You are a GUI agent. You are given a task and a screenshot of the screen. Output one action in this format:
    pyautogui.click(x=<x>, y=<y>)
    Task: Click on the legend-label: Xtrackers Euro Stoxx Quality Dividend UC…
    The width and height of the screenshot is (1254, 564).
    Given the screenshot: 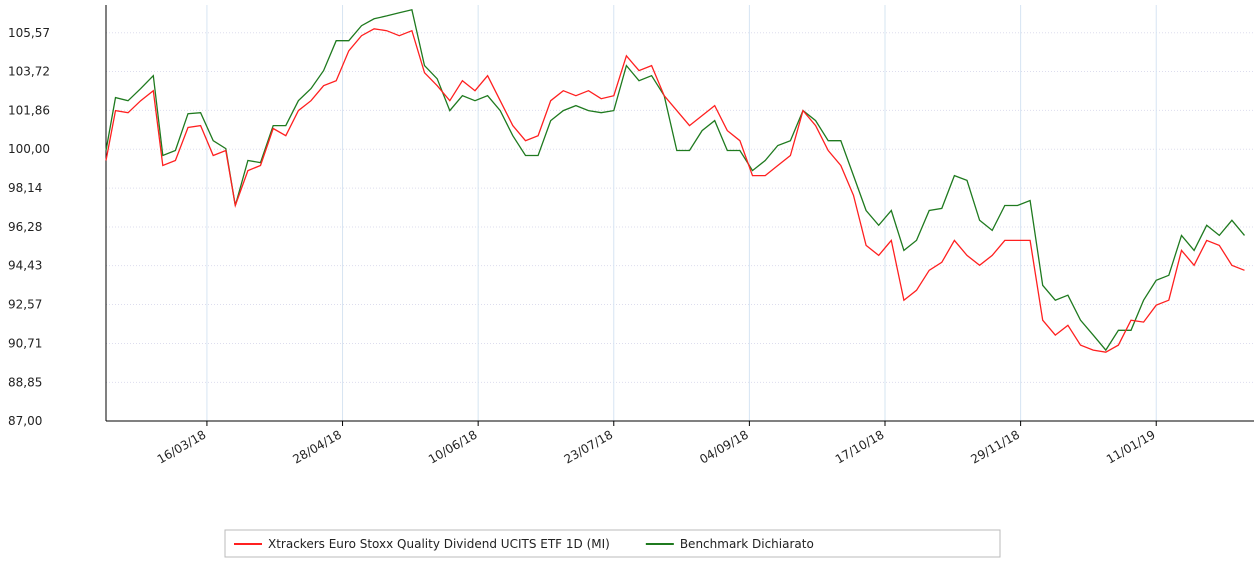 What is the action you would take?
    pyautogui.click(x=439, y=544)
    